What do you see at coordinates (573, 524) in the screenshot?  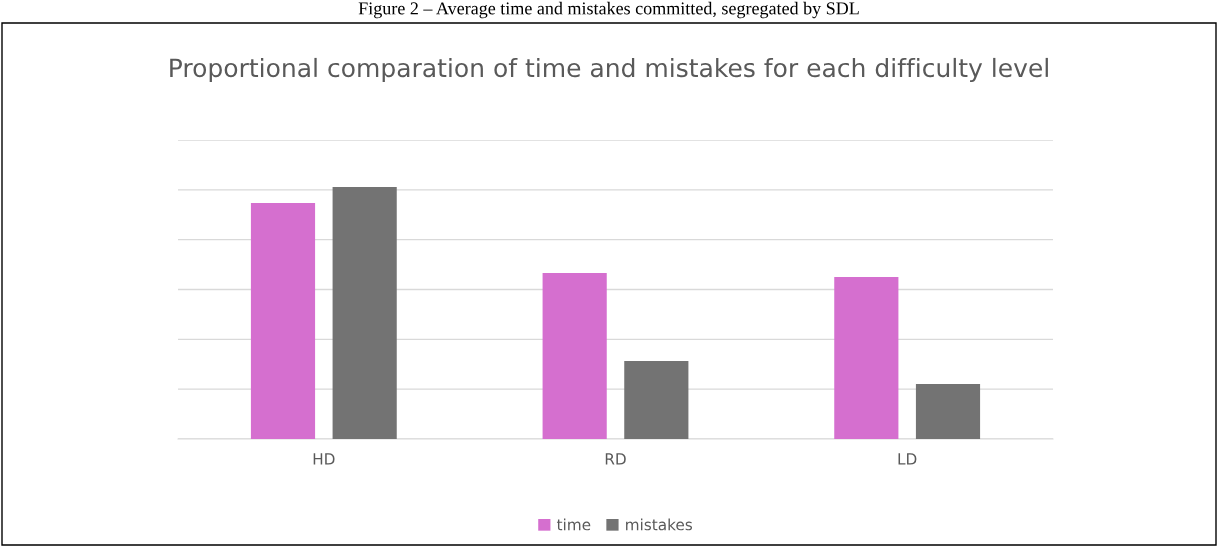 I see `legend-label: time` at bounding box center [573, 524].